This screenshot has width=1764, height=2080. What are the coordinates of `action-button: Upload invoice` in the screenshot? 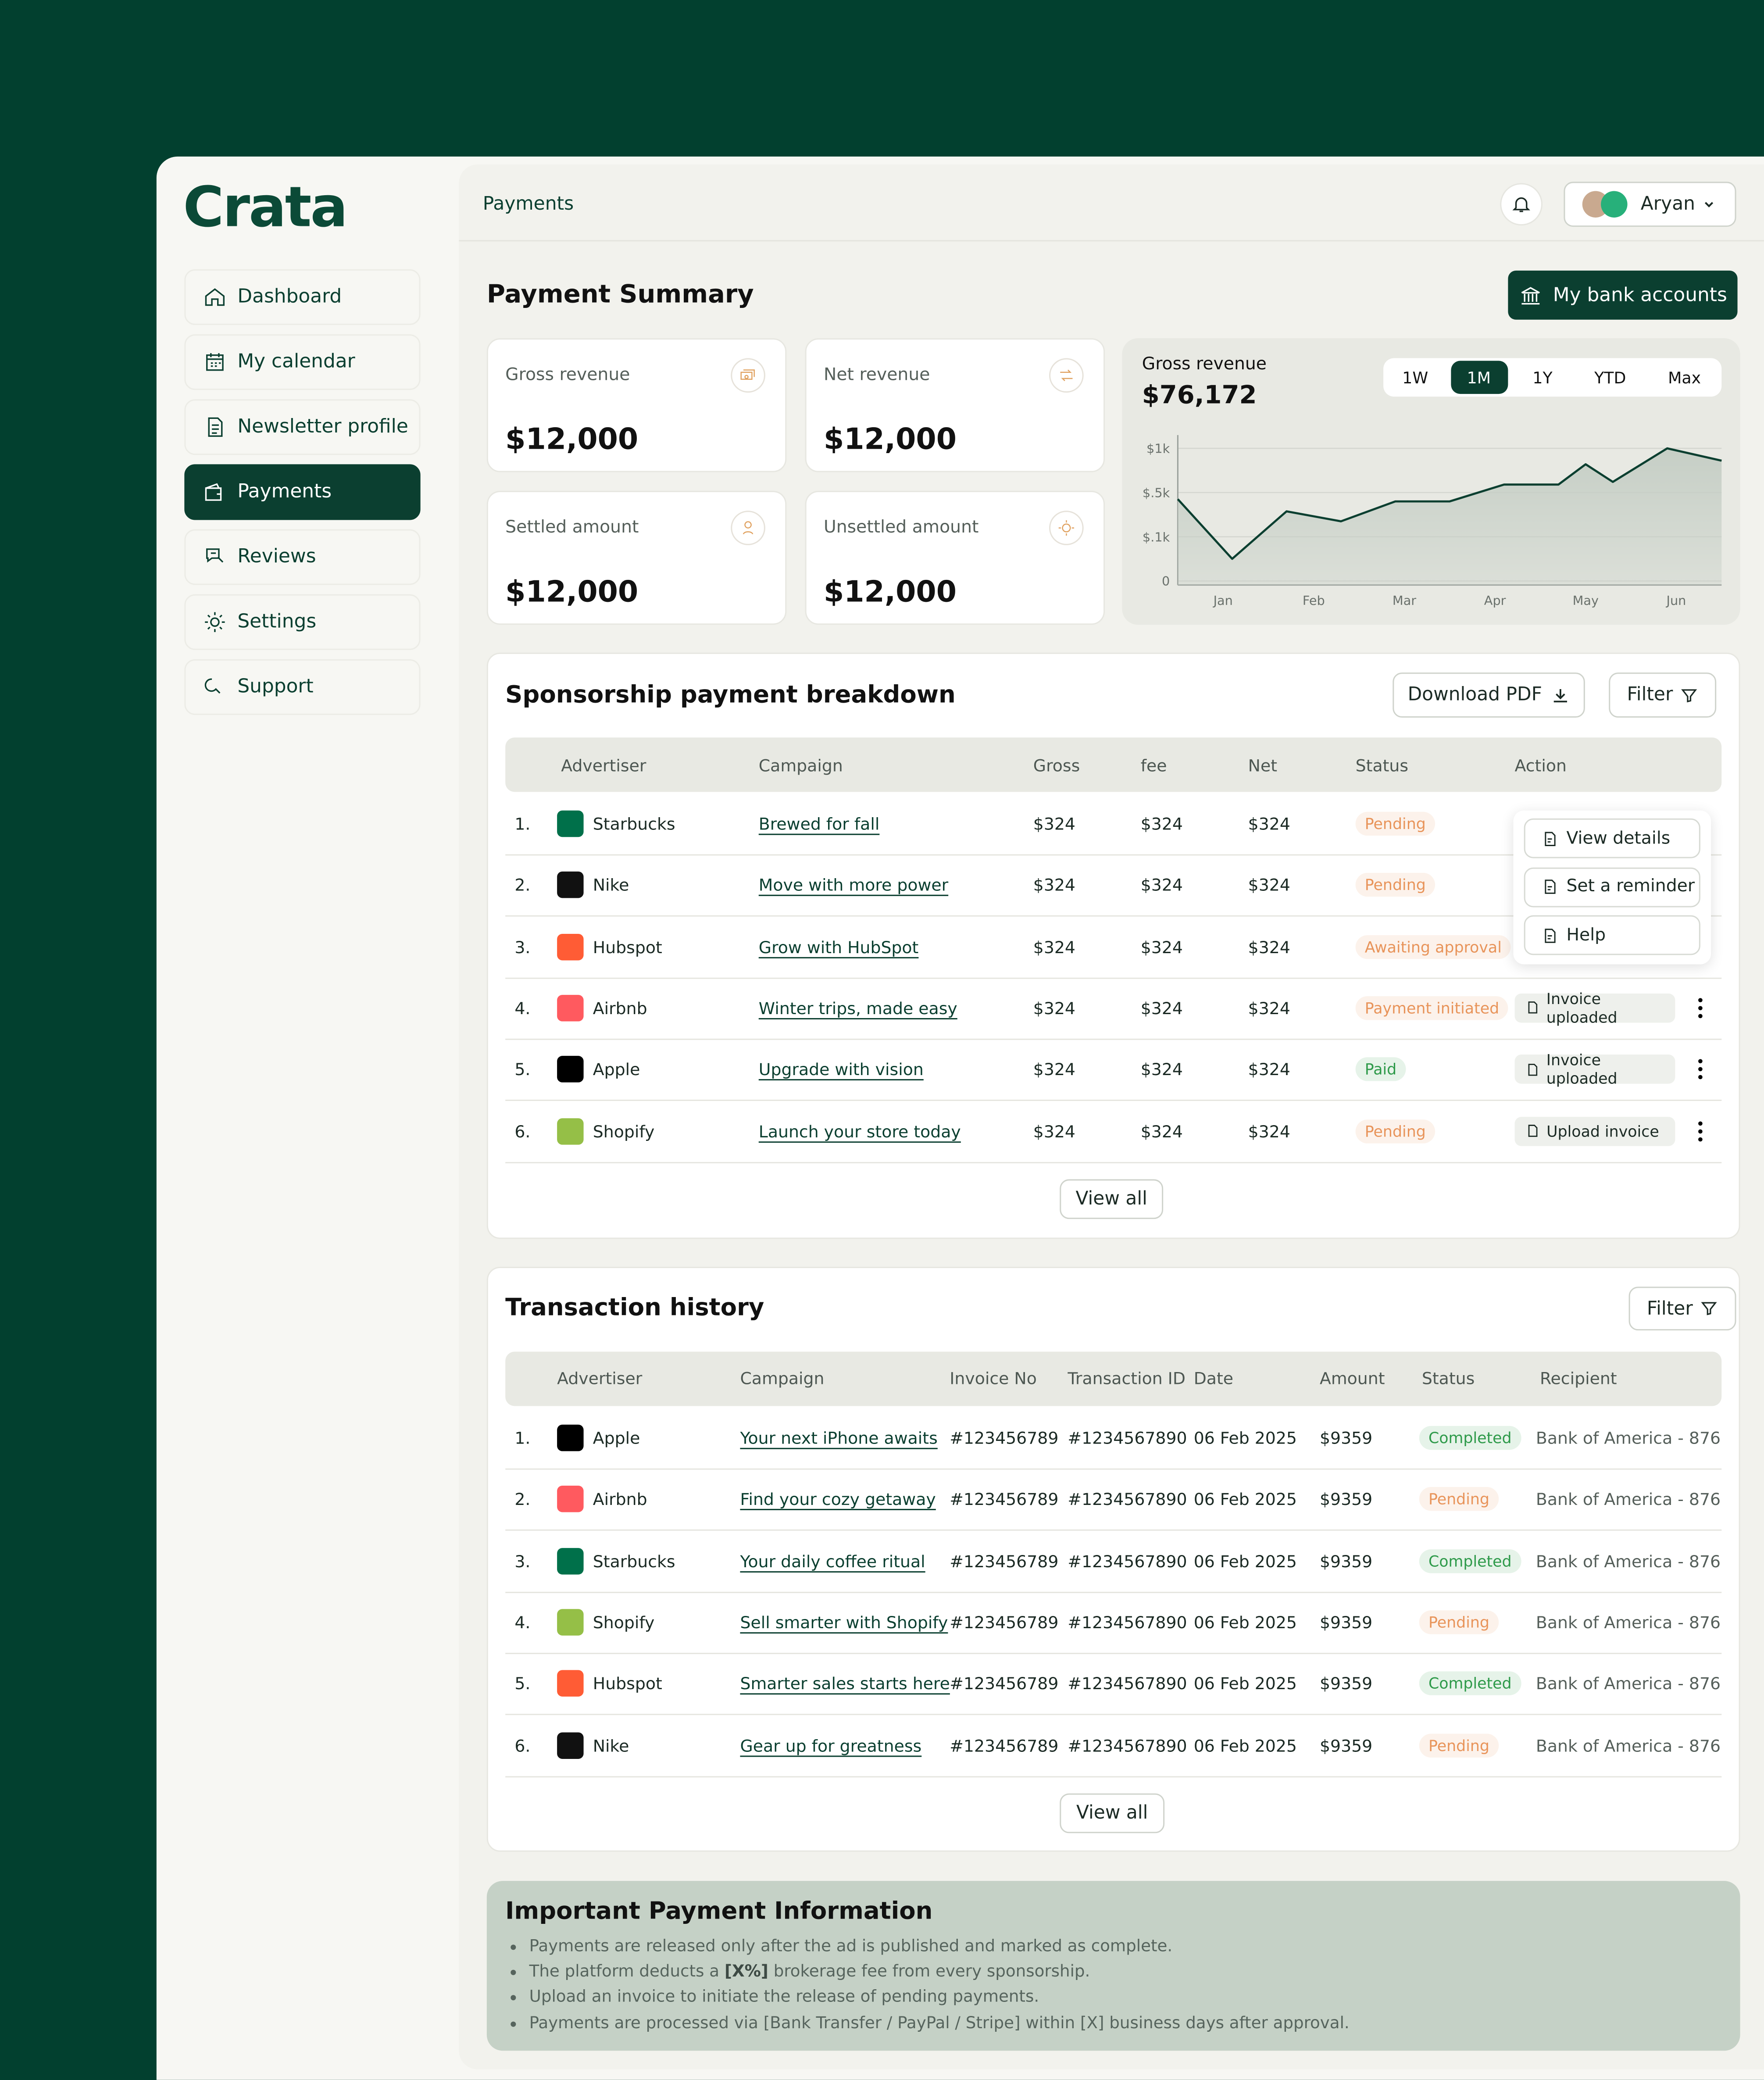 It's located at (1594, 1131).